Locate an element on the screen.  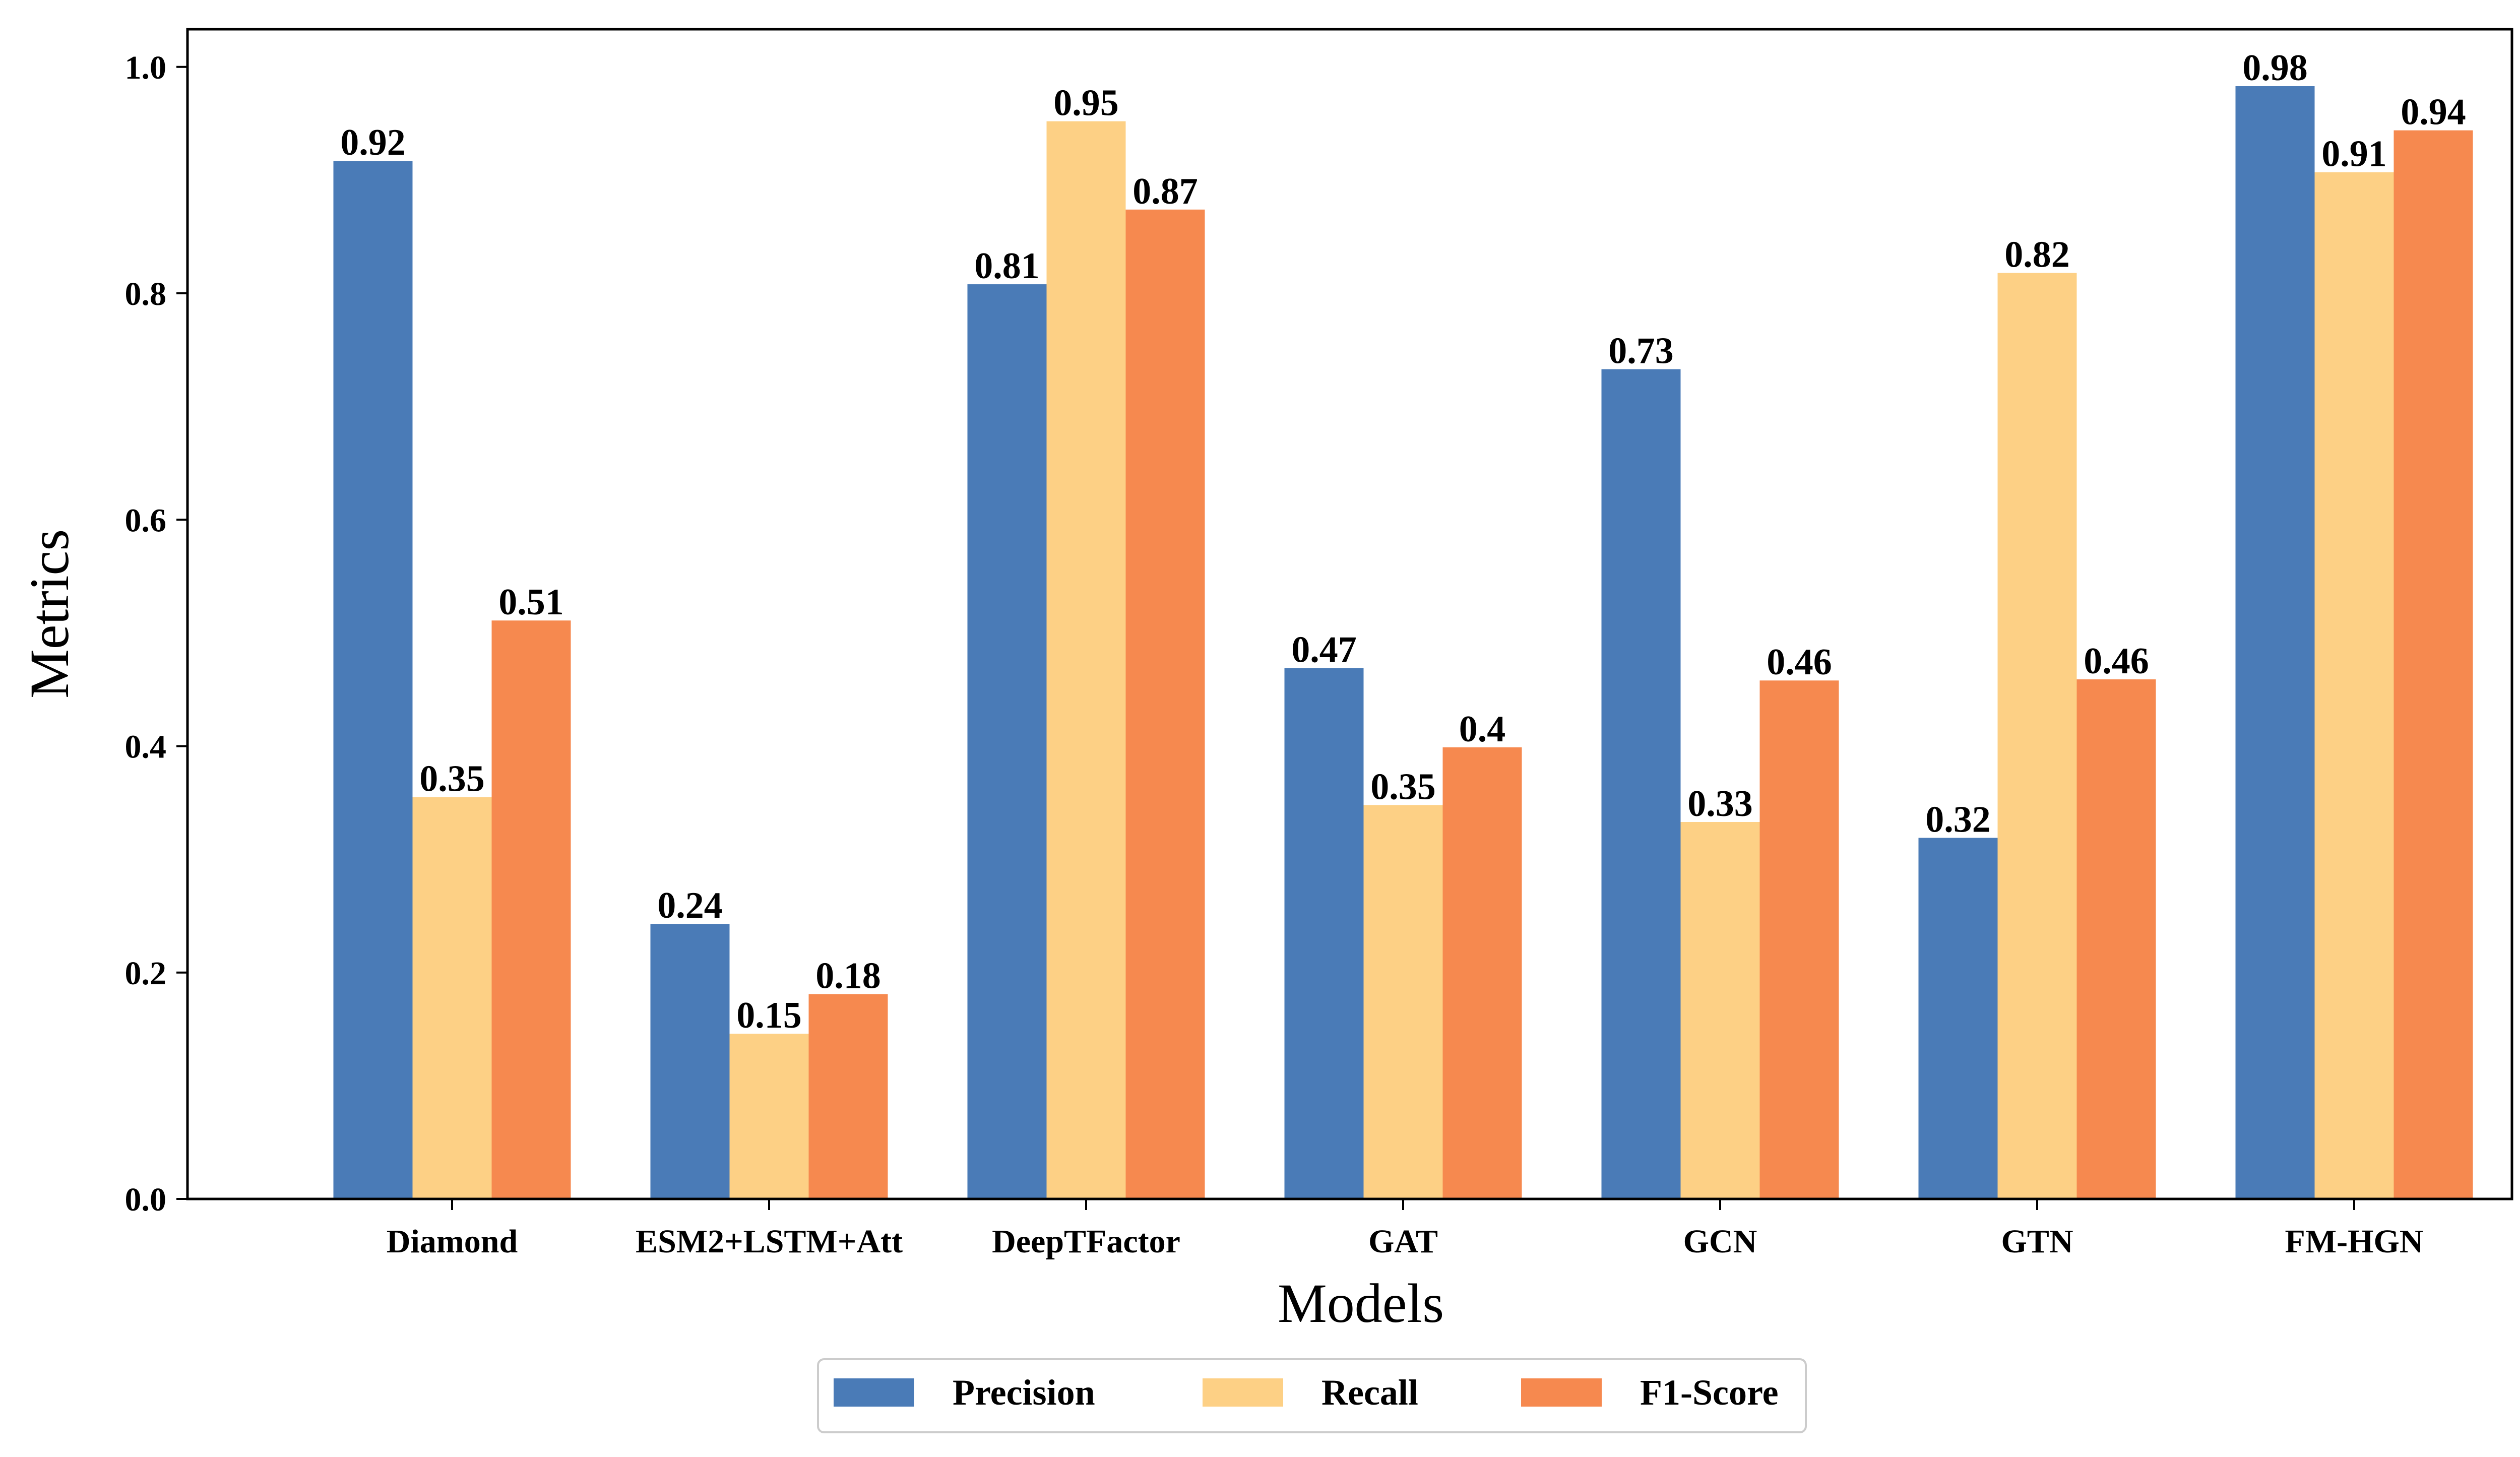
data-label: 0.82 is located at coordinates (2037, 255).